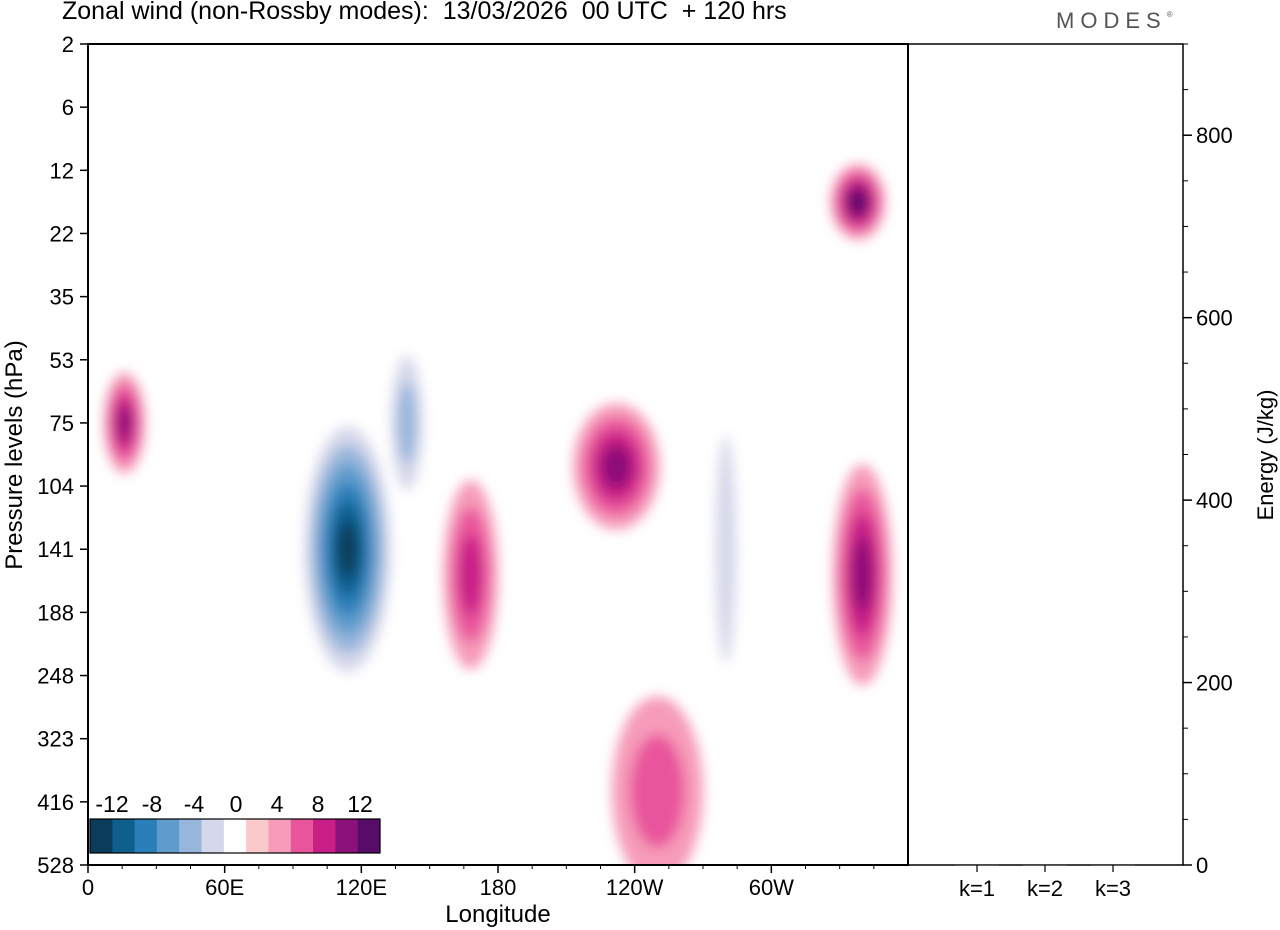 The height and width of the screenshot is (930, 1280). Describe the element at coordinates (360, 804) in the screenshot. I see `colorbar-label: 12` at that location.